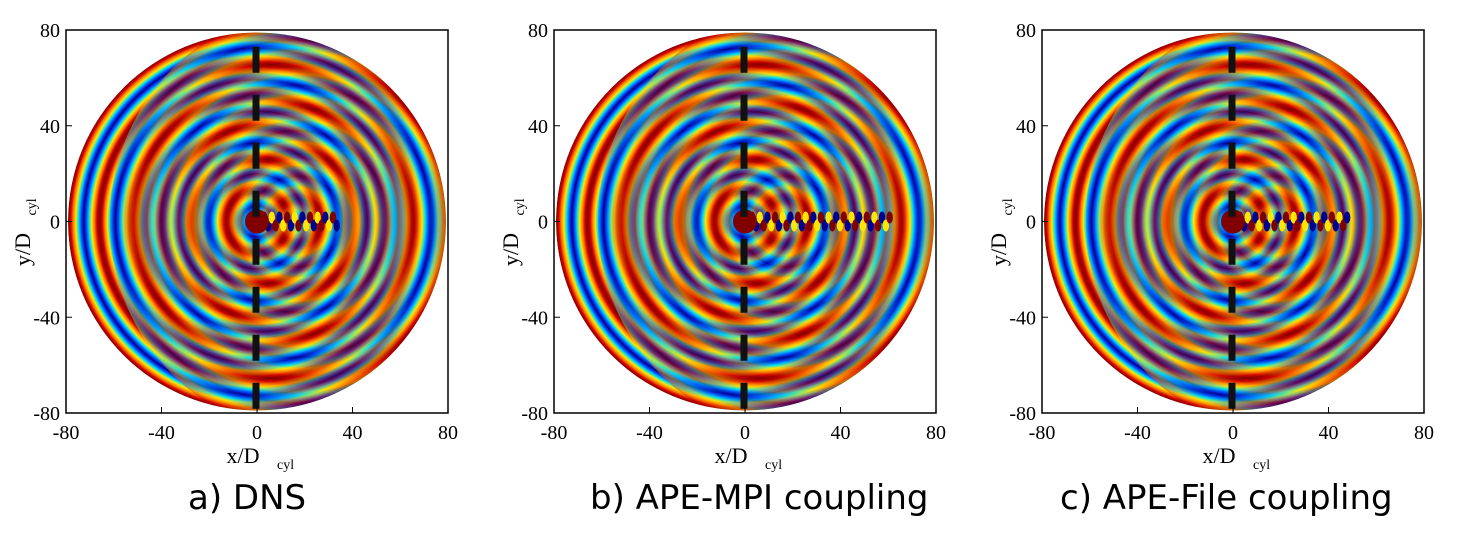 The width and height of the screenshot is (1464, 536). What do you see at coordinates (649, 433) in the screenshot?
I see `x-tick-label: -40` at bounding box center [649, 433].